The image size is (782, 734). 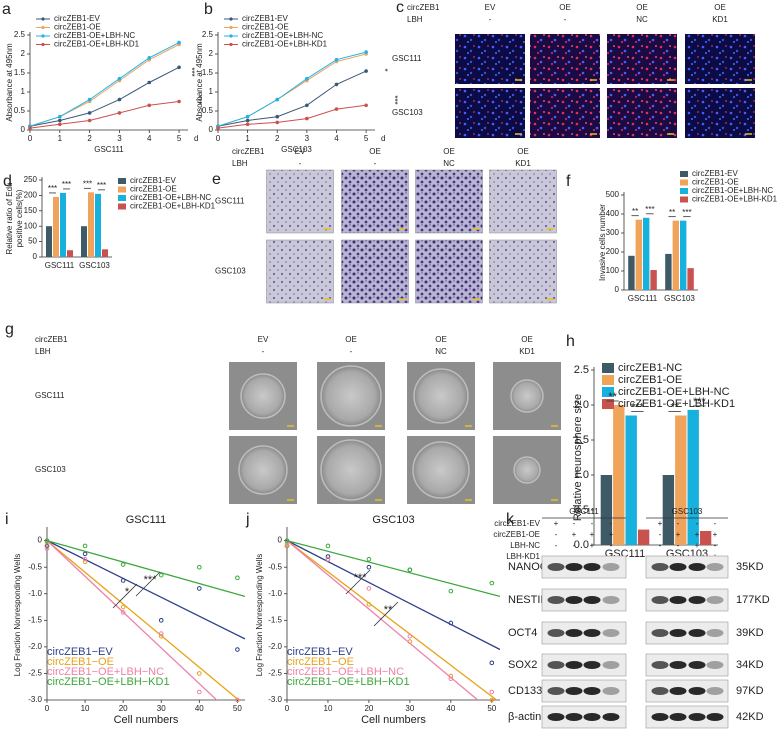 I want to click on y-tick-label: 100, so click(x=31, y=225).